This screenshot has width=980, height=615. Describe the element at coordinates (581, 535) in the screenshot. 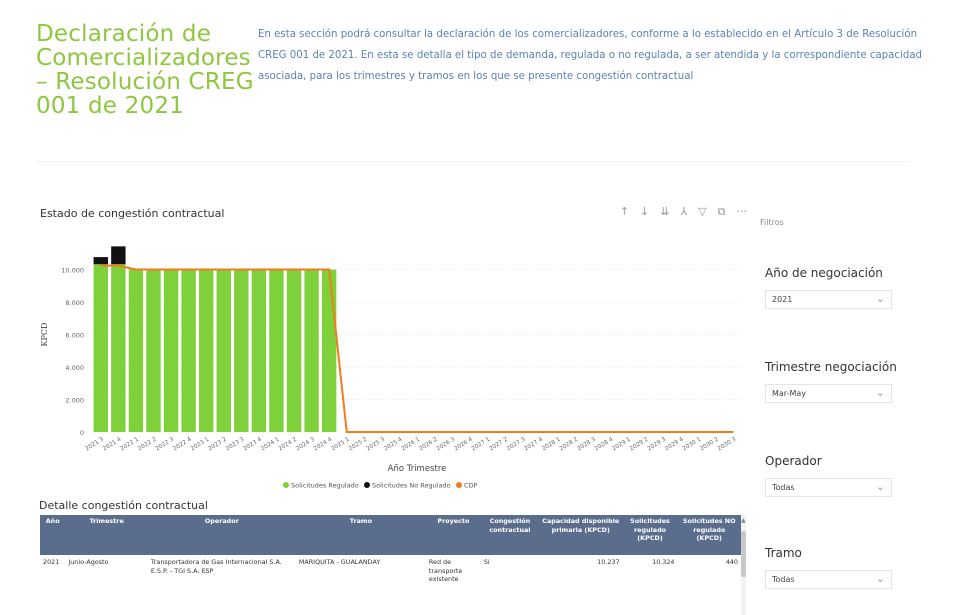

I see `table-column-header: Capacidad disponible primaria (KPCD)` at that location.